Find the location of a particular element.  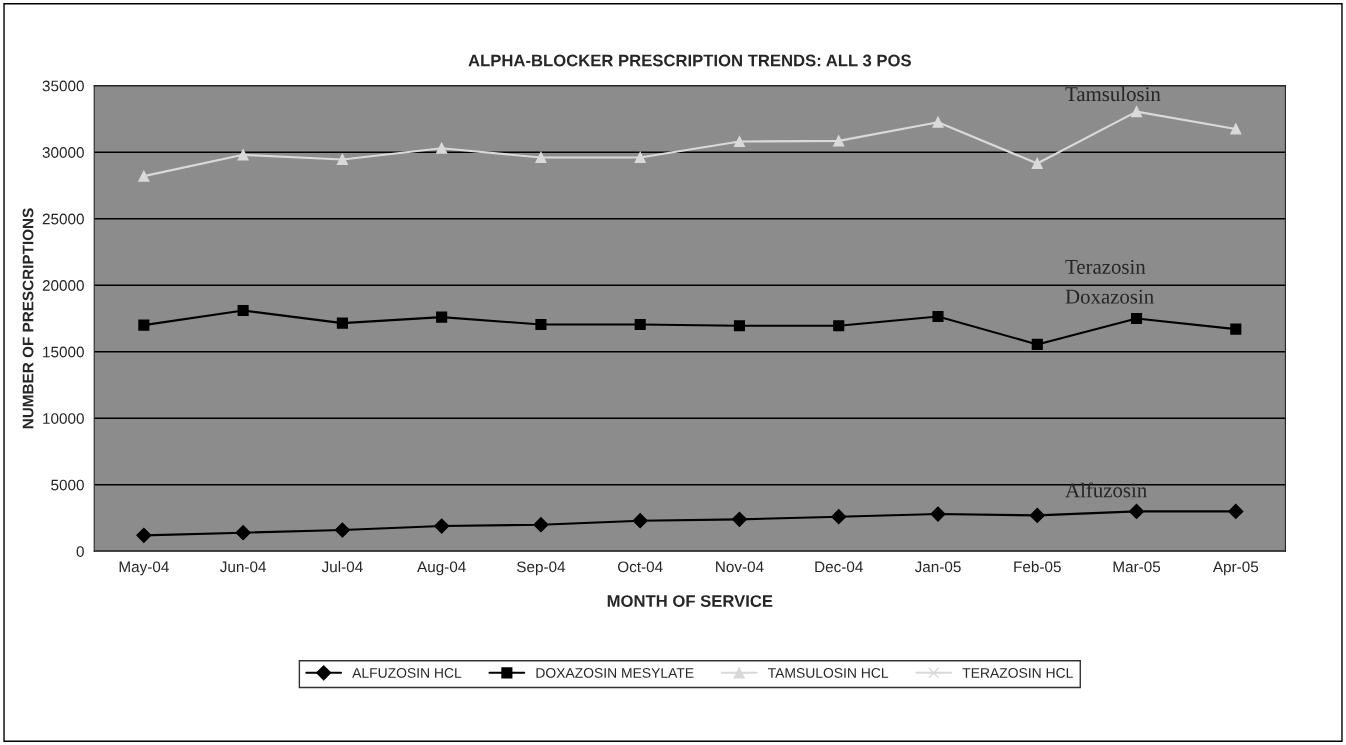

x-tick-label: Sep-04 is located at coordinates (541, 568).